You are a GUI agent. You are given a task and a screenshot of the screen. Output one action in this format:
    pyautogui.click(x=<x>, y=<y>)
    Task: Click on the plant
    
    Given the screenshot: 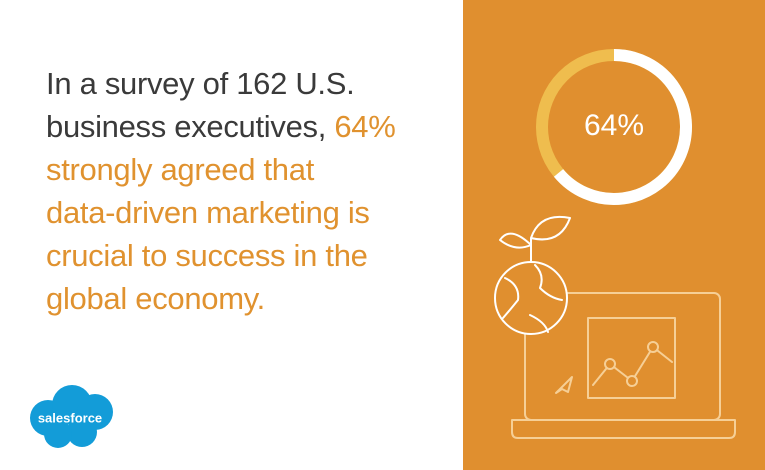 What is the action you would take?
    pyautogui.click(x=535, y=239)
    